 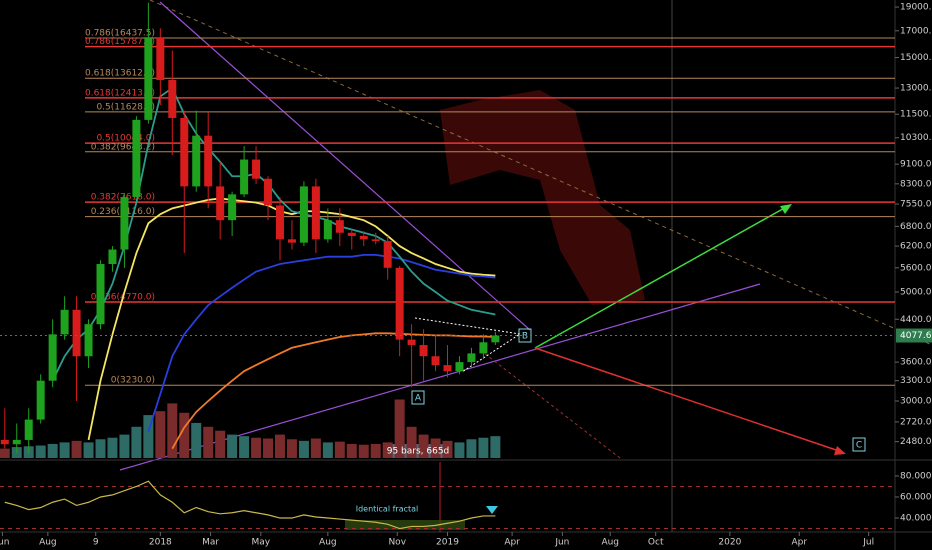 I want to click on annotation: B, so click(x=525, y=337).